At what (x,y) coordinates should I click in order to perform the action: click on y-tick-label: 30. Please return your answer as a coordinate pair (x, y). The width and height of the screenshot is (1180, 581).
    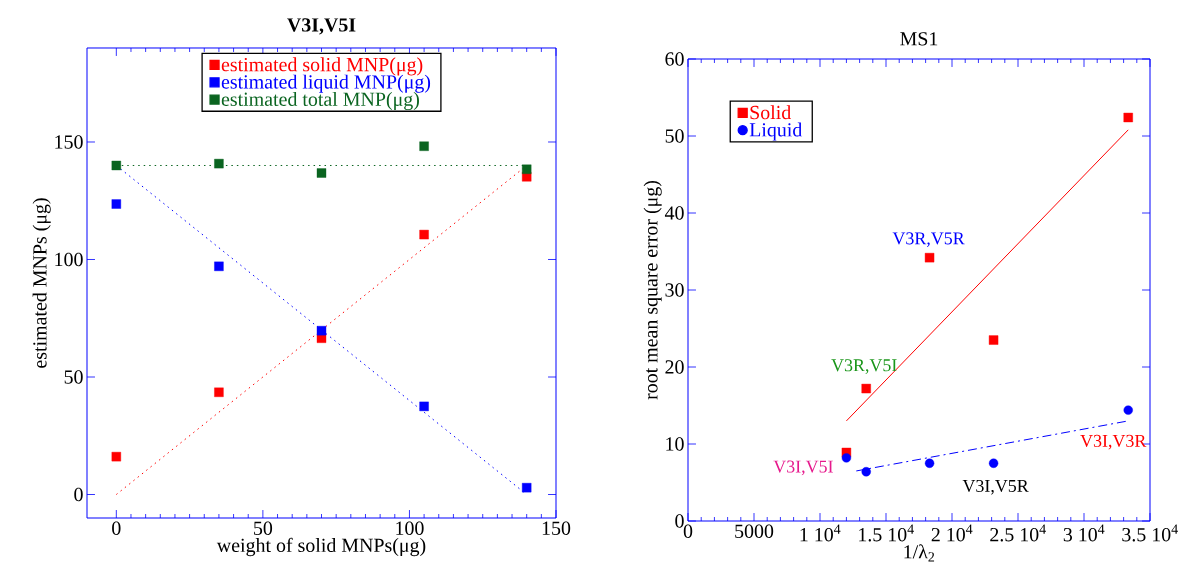
    Looking at the image, I should click on (674, 290).